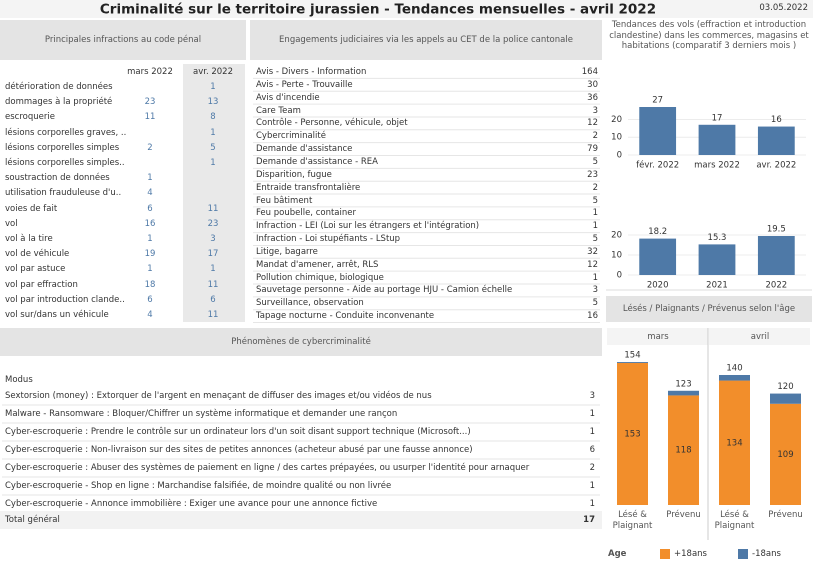 This screenshot has width=813, height=564. I want to click on row-label: vol sur/dans un véhicule, so click(57, 314).